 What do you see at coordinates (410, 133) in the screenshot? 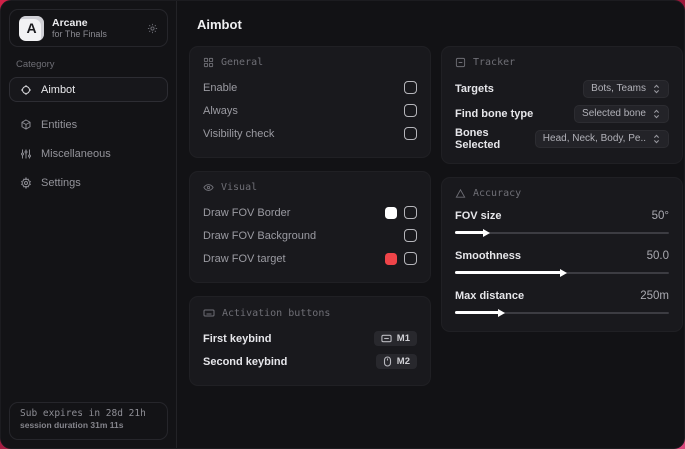
I see `visibility-check-checkbox` at bounding box center [410, 133].